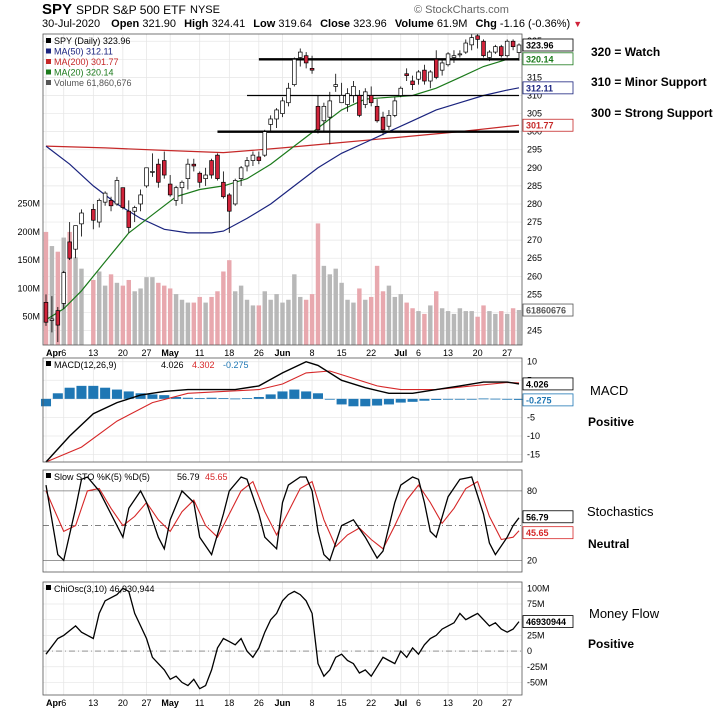 This screenshot has width=717, height=720. Describe the element at coordinates (536, 635) in the screenshot. I see `chi-tick-label: 25M` at that location.